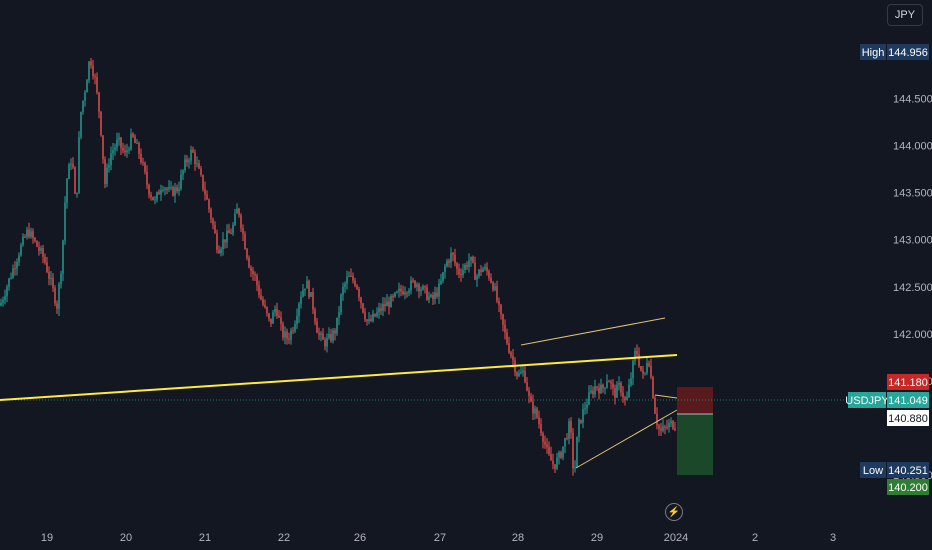  I want to click on svg-text: 144.956, so click(908, 53).